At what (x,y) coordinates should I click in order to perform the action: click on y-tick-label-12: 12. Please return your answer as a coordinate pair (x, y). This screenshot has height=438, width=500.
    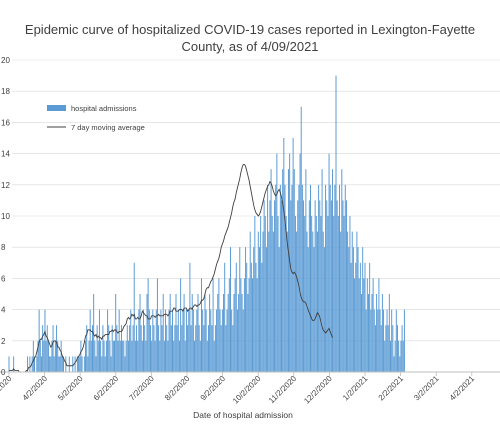
    Looking at the image, I should click on (5, 185).